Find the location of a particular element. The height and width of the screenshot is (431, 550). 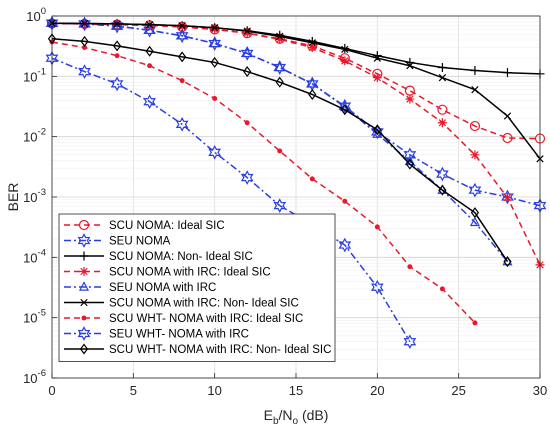

y-axis-label: BER is located at coordinates (13, 197).